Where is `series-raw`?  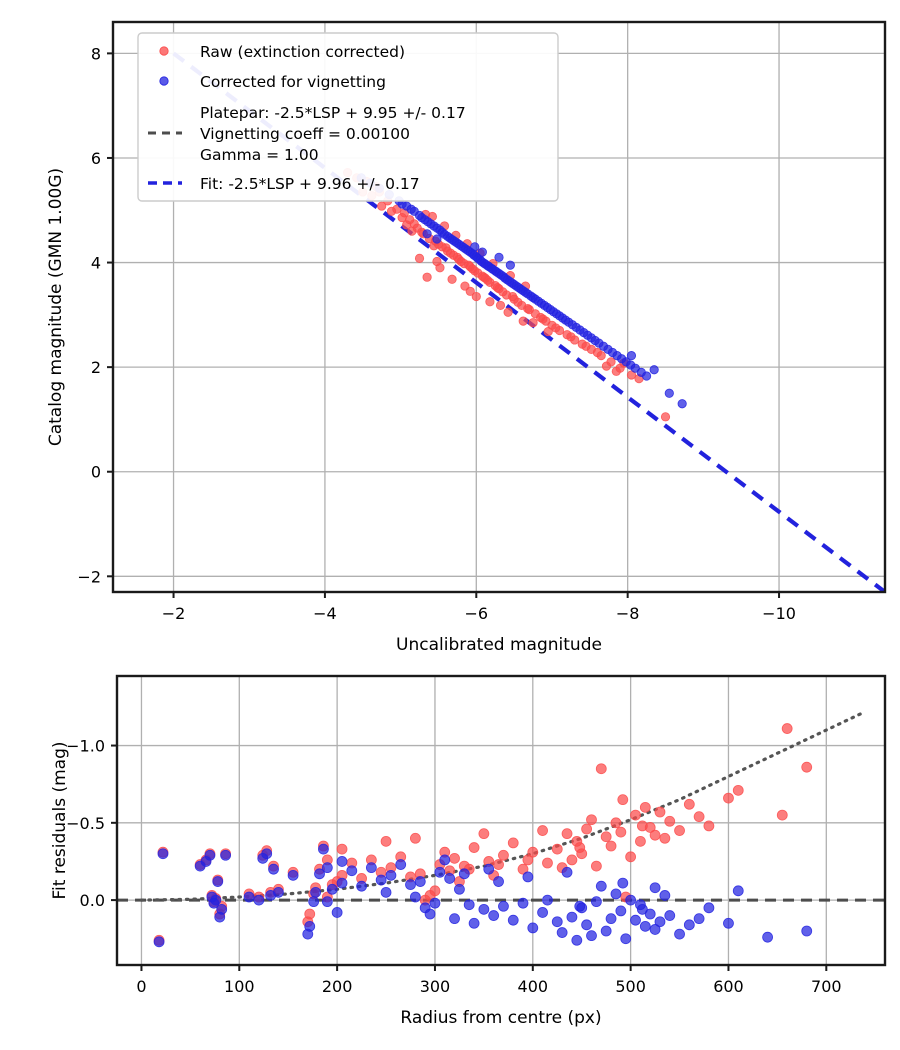 series-raw is located at coordinates (507, 295).